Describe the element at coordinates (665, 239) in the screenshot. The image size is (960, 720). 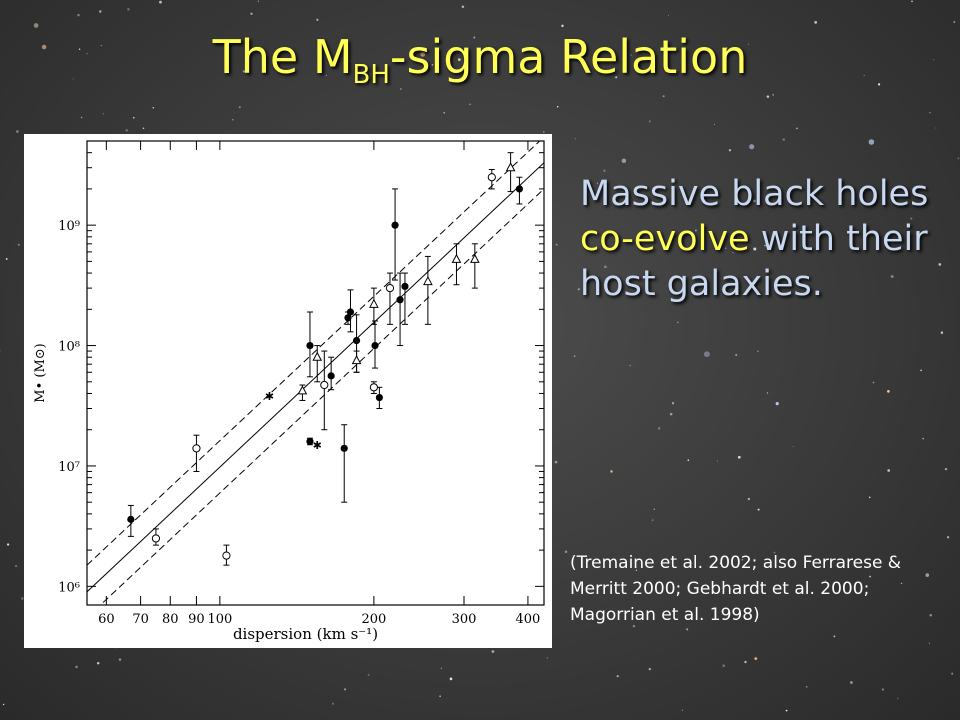
I see `bullet-highlight: co-evolve` at that location.